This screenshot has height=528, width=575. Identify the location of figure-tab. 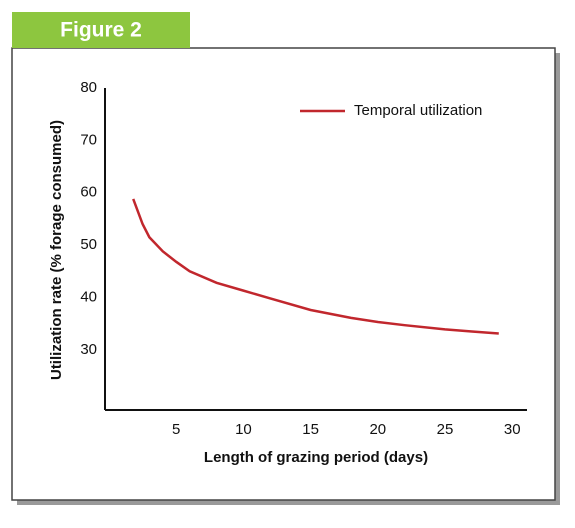
(101, 30).